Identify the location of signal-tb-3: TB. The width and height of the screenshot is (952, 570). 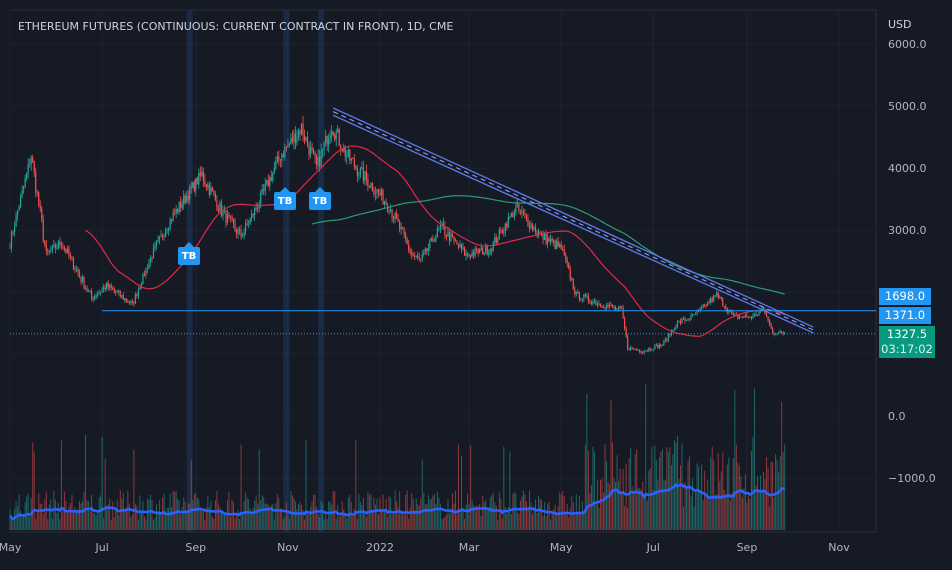
(320, 198).